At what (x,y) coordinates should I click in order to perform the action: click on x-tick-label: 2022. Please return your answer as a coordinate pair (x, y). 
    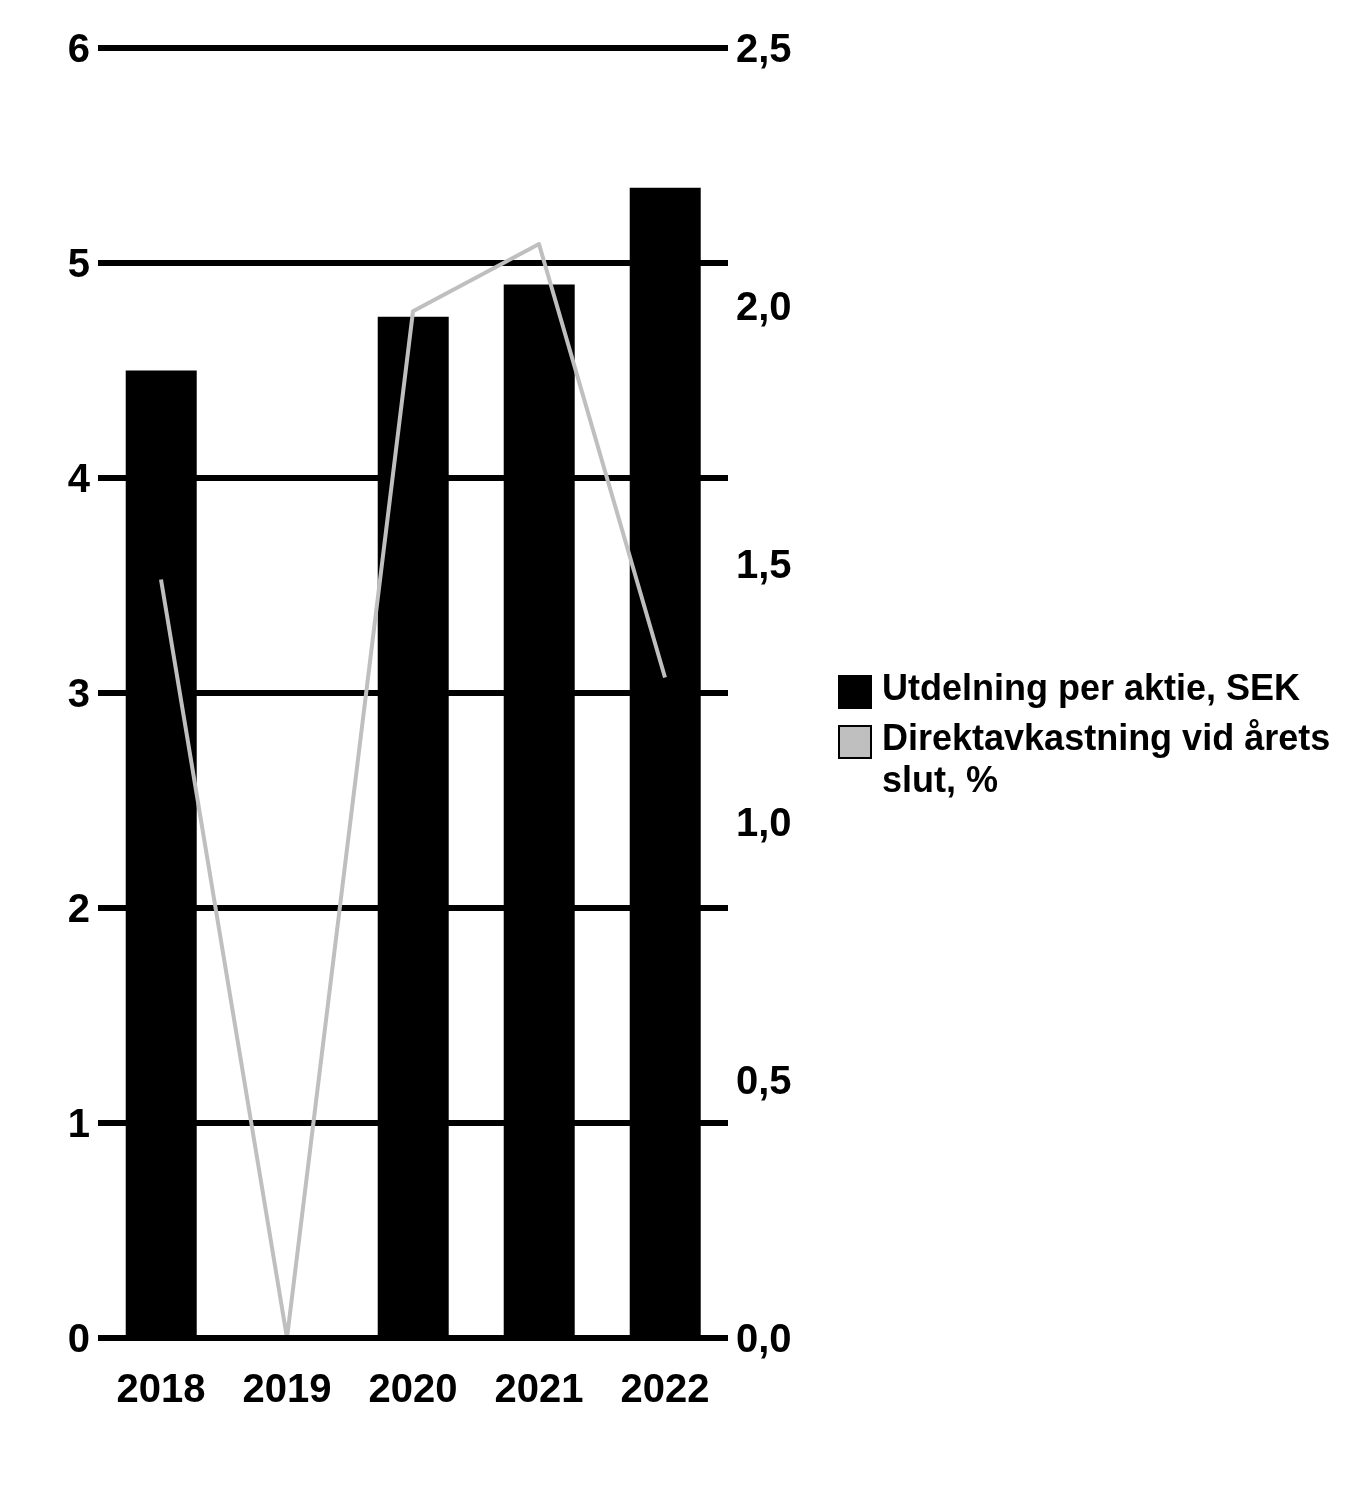
    Looking at the image, I should click on (665, 1388).